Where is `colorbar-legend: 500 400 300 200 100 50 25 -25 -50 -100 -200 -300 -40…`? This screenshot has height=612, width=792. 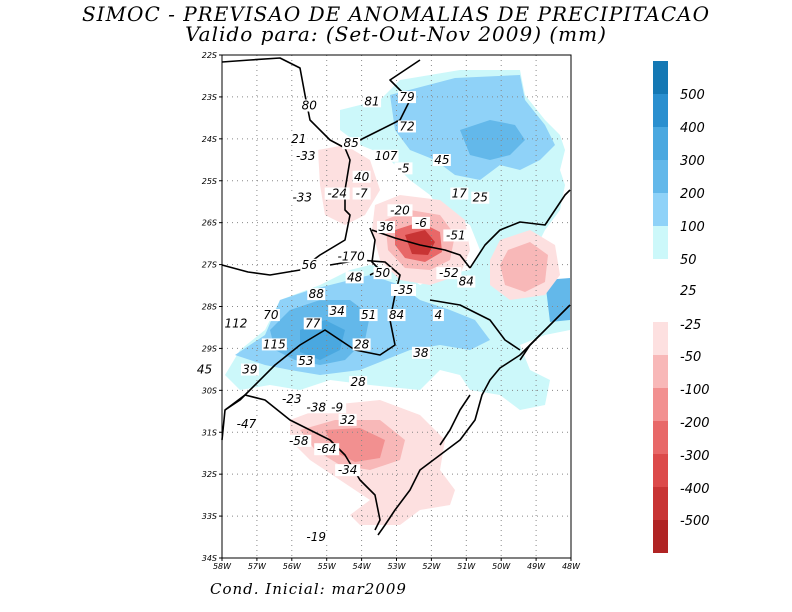 colorbar-legend: 500 400 300 200 100 50 25 -25 -50 -100 -200 -300 -40… is located at coordinates (681, 307).